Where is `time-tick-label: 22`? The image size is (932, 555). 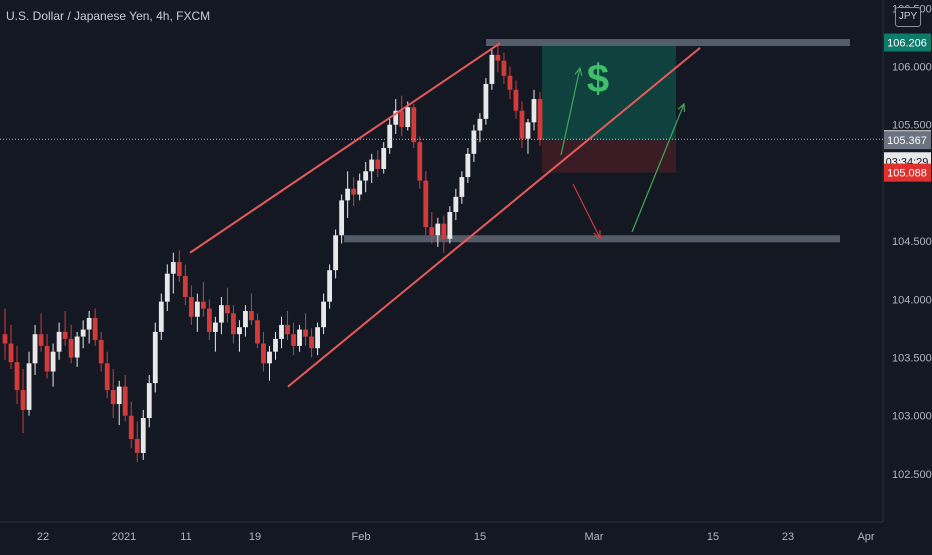
time-tick-label: 22 is located at coordinates (43, 537).